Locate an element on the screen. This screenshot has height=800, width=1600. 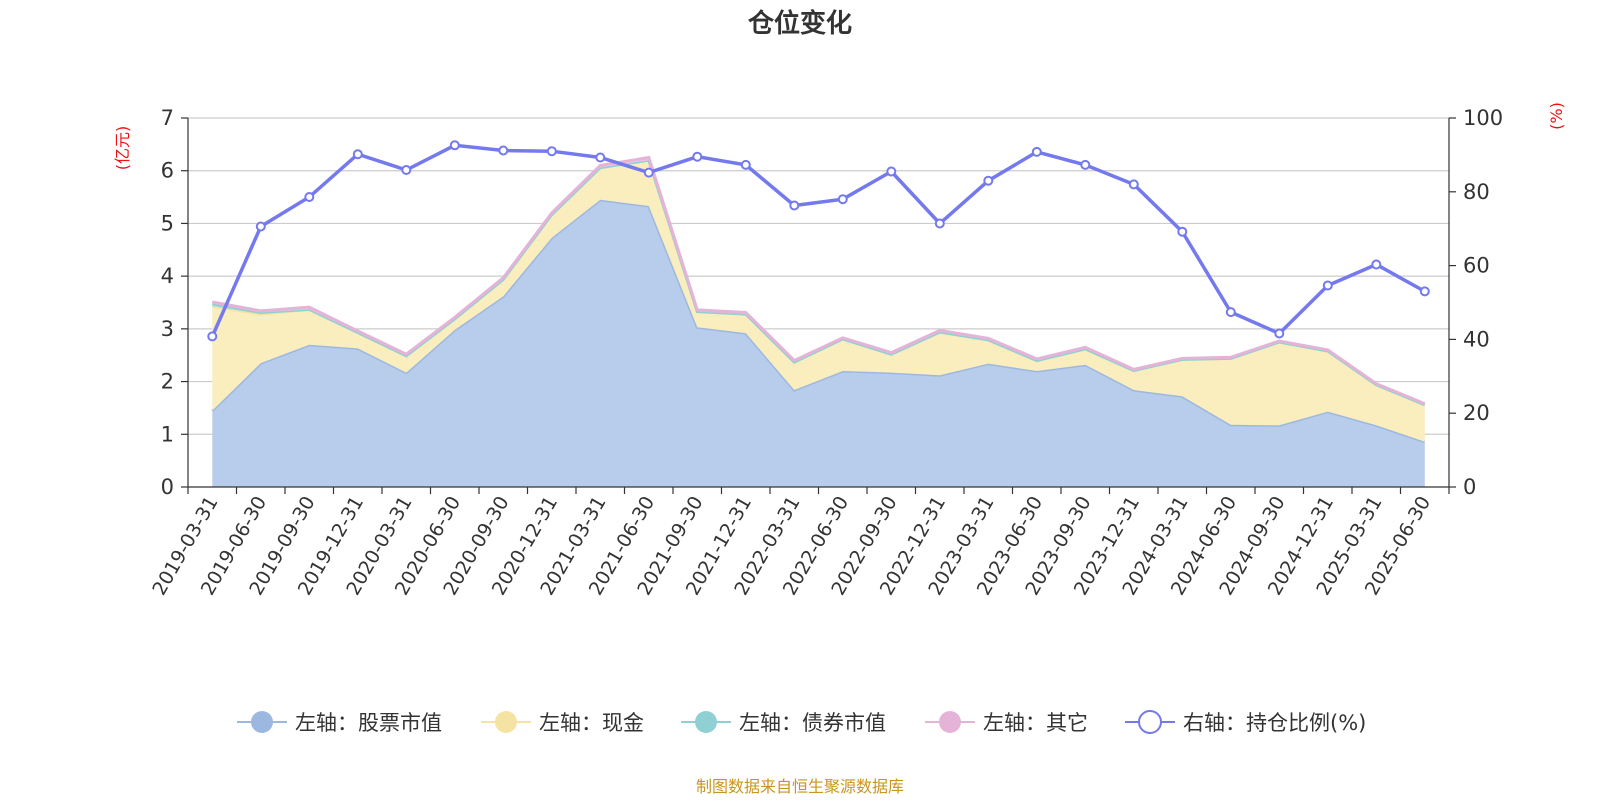
left-axis-tick-label: 5 is located at coordinates (167, 223).